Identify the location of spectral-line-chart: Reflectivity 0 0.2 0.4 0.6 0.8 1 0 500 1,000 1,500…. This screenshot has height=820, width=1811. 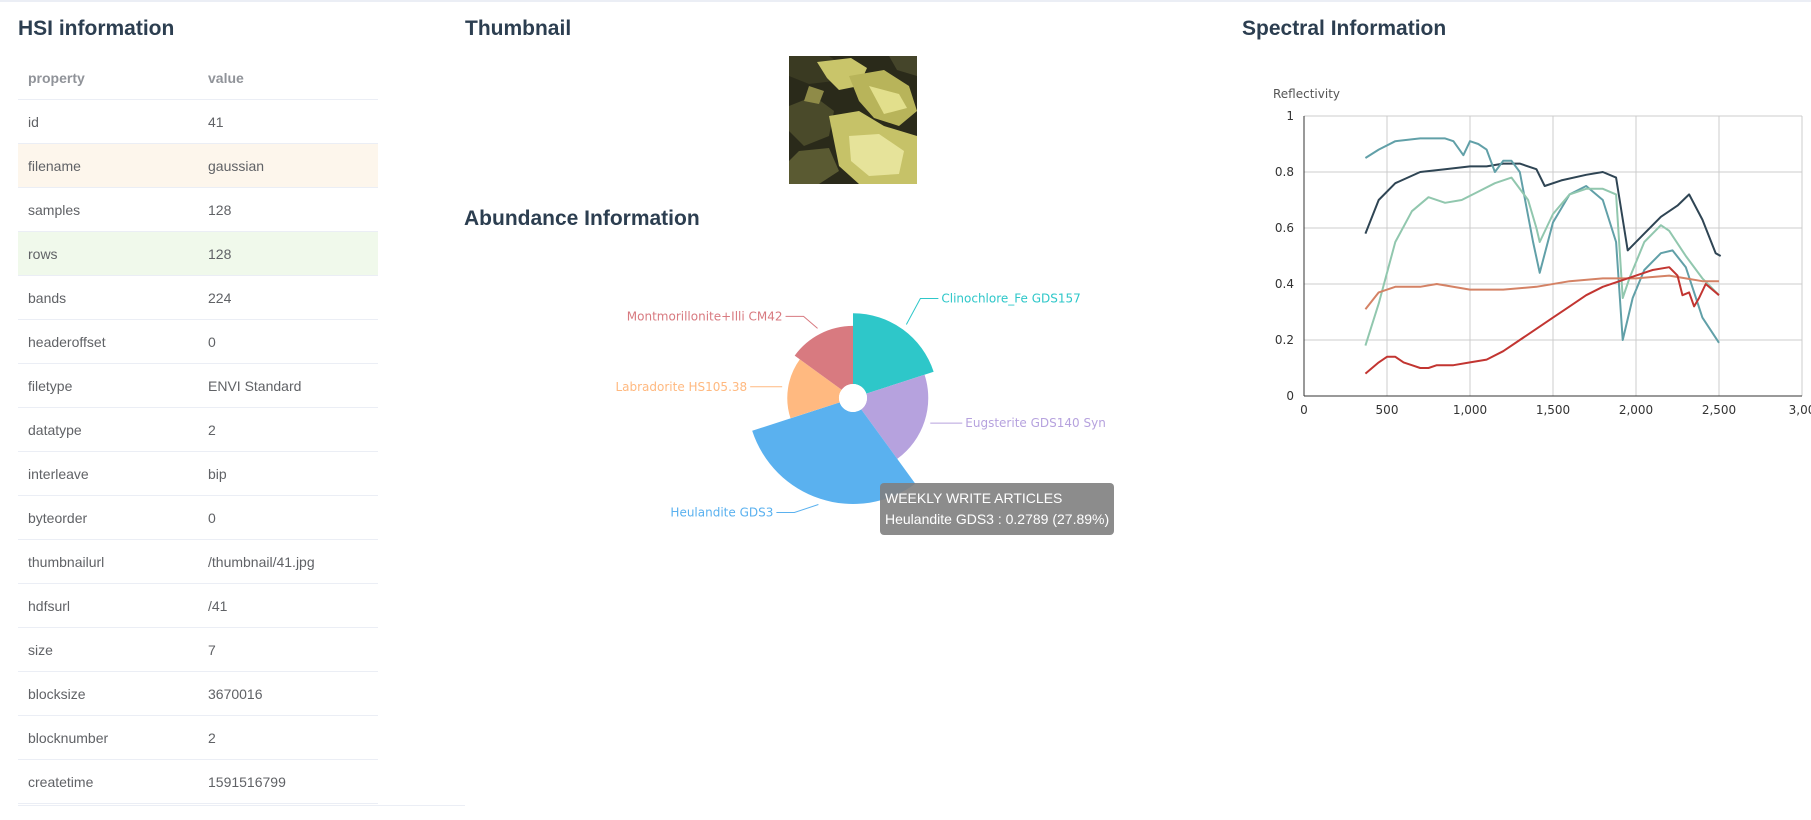
(1530, 260).